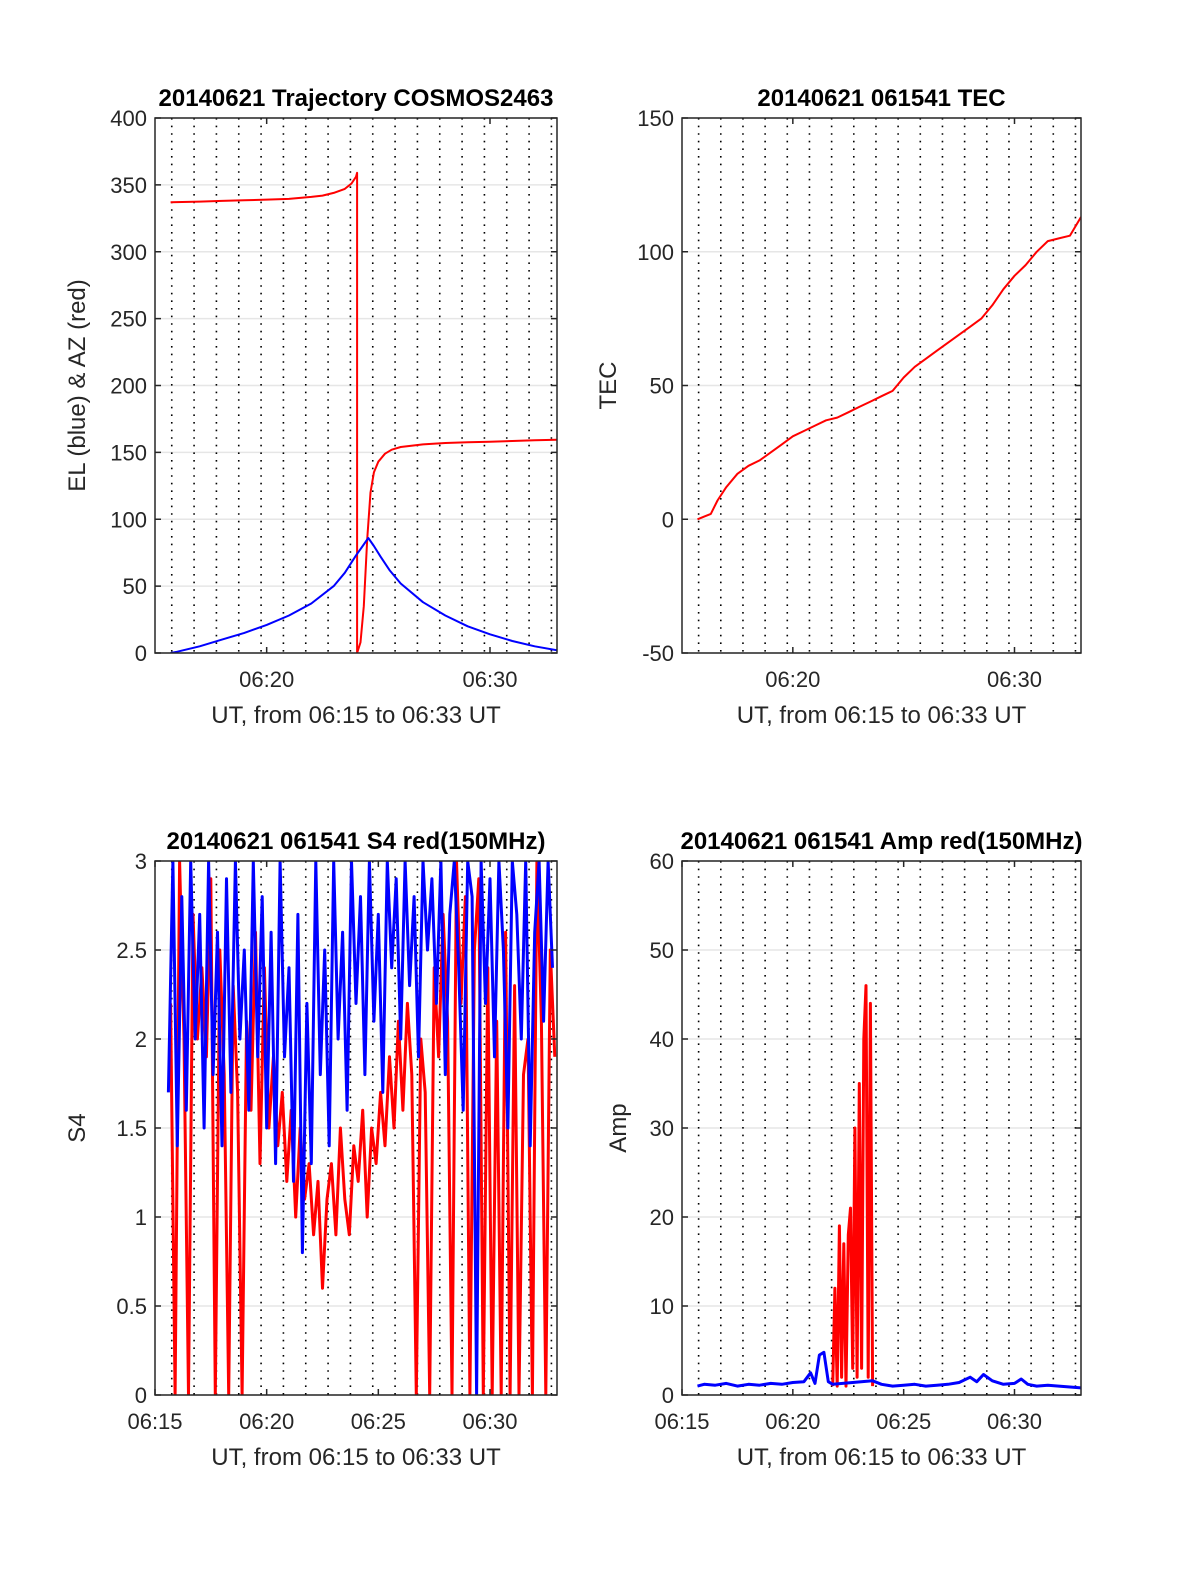  I want to click on chart-title: 20140621 061541 S4 red(150MHz), so click(356, 841).